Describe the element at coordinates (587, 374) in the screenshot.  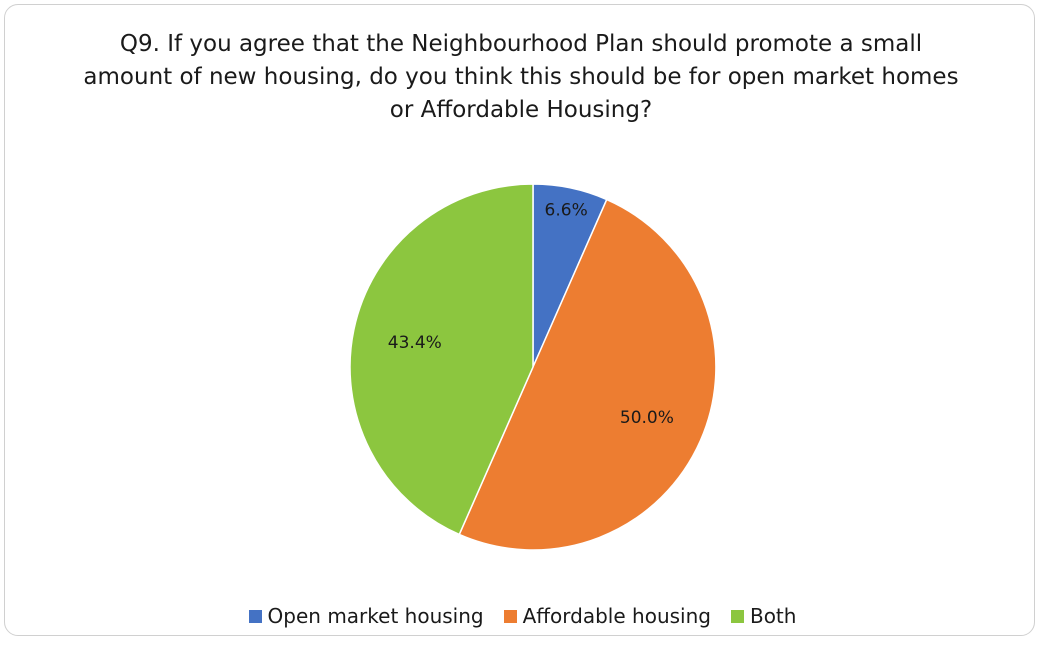
I see `pie-slice-affordable-housing` at that location.